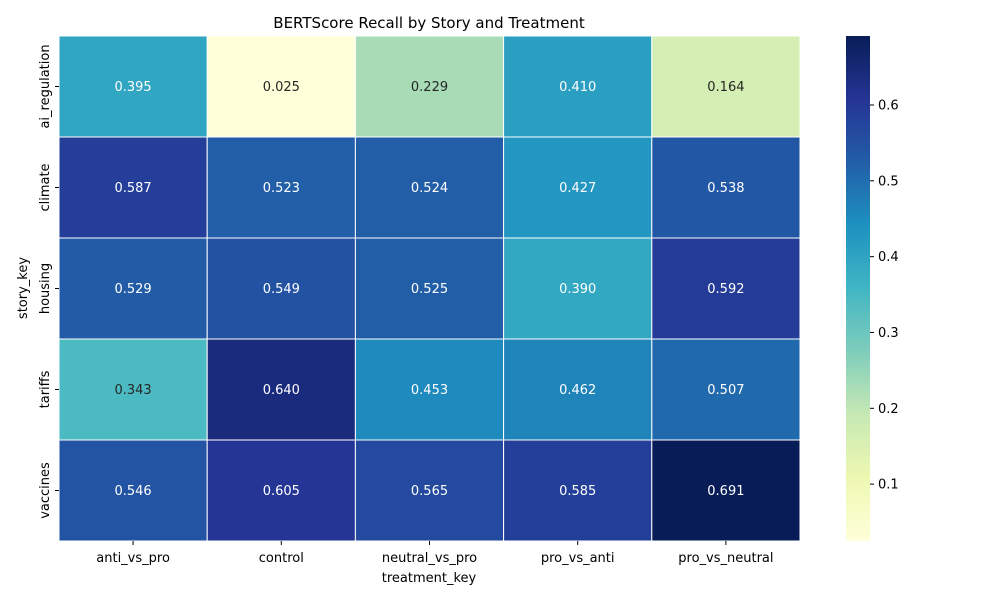 This screenshot has width=1000, height=600. Describe the element at coordinates (429, 578) in the screenshot. I see `x-axis-label: treatment_key` at that location.